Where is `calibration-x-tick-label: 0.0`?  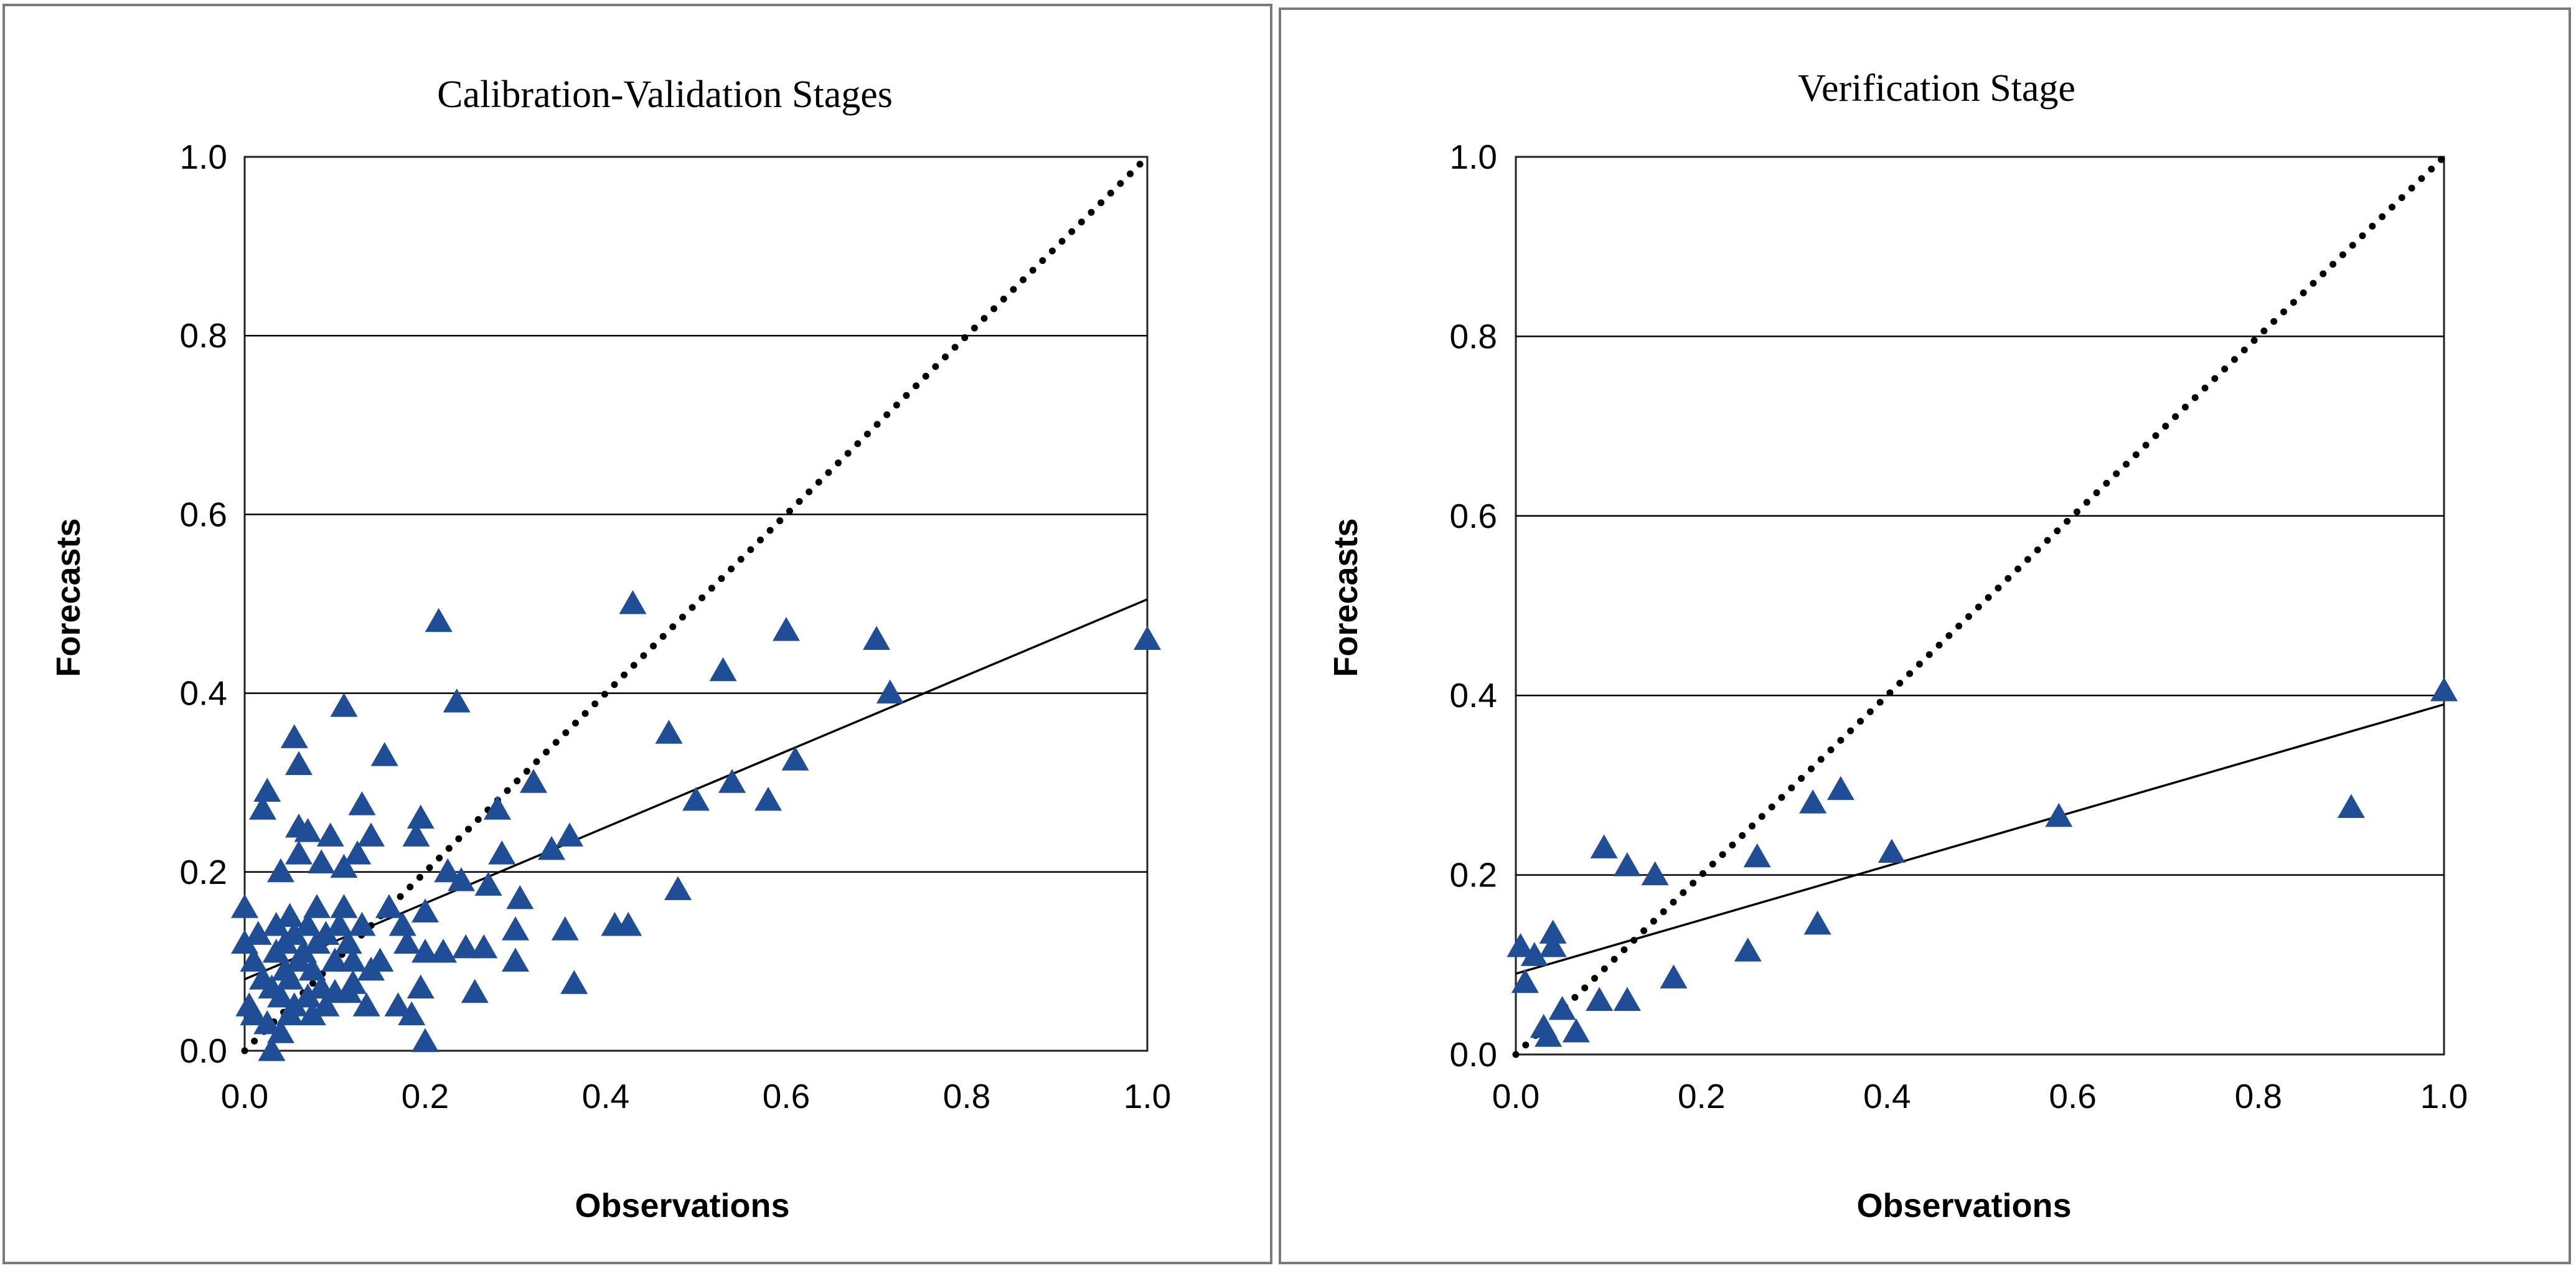
calibration-x-tick-label: 0.0 is located at coordinates (244, 1096).